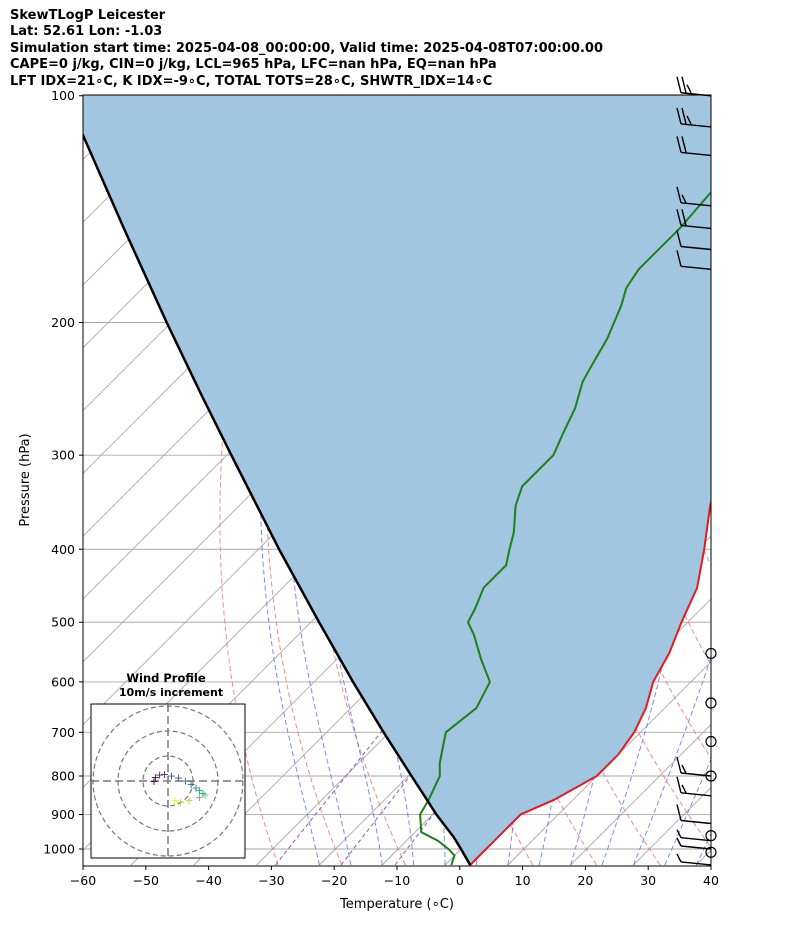  What do you see at coordinates (63, 322) in the screenshot?
I see `y-tick-label: 200` at bounding box center [63, 322].